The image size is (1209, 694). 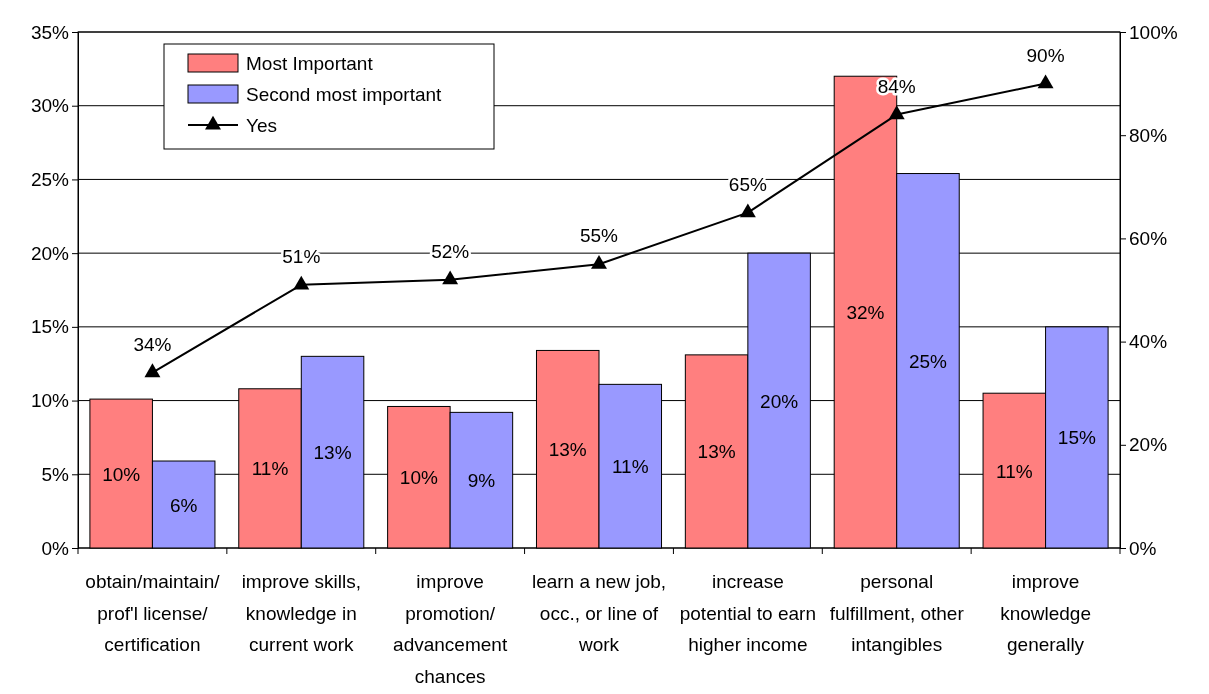 I want to click on x-tick-label: improve knowledge generally, so click(x=1045, y=613).